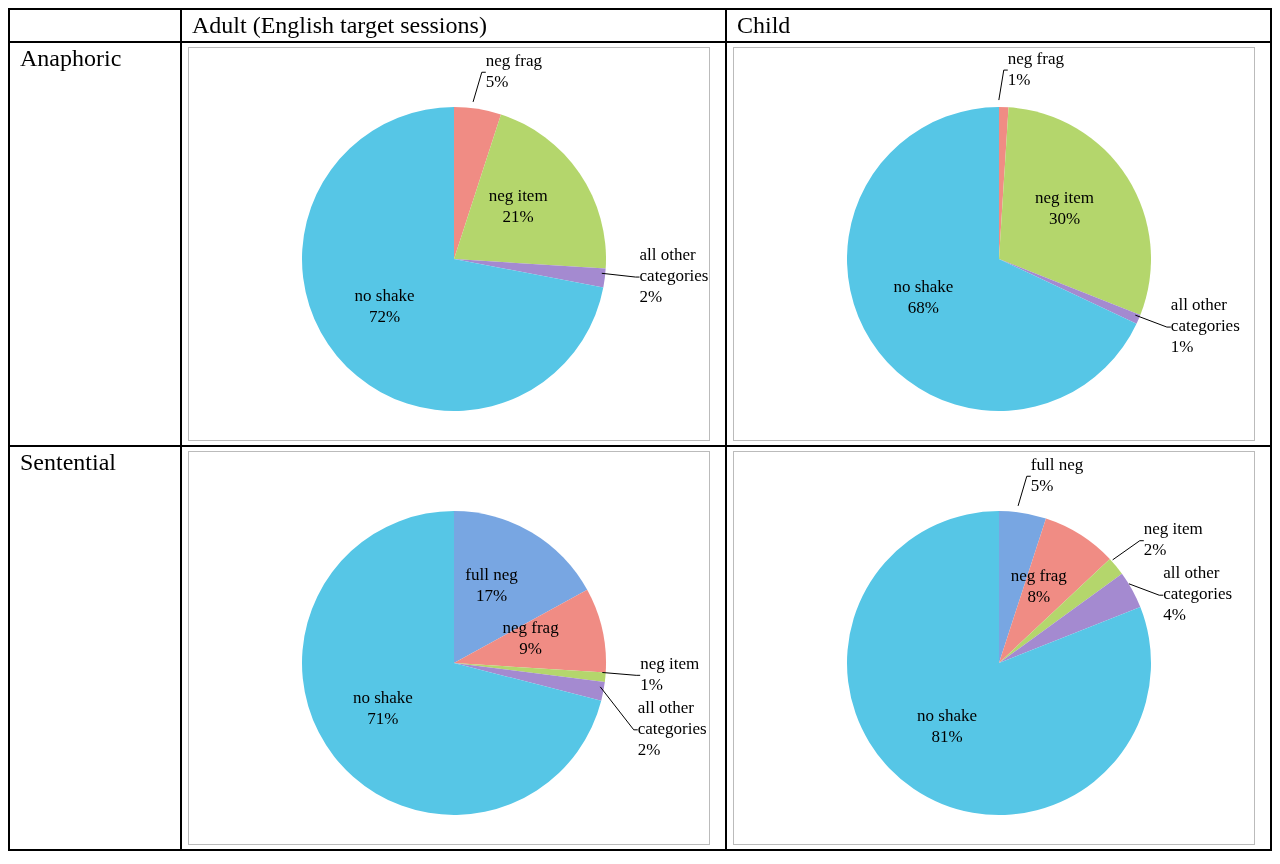 Image resolution: width=1280 pixels, height=864 pixels. I want to click on data-label: 17%, so click(491, 595).